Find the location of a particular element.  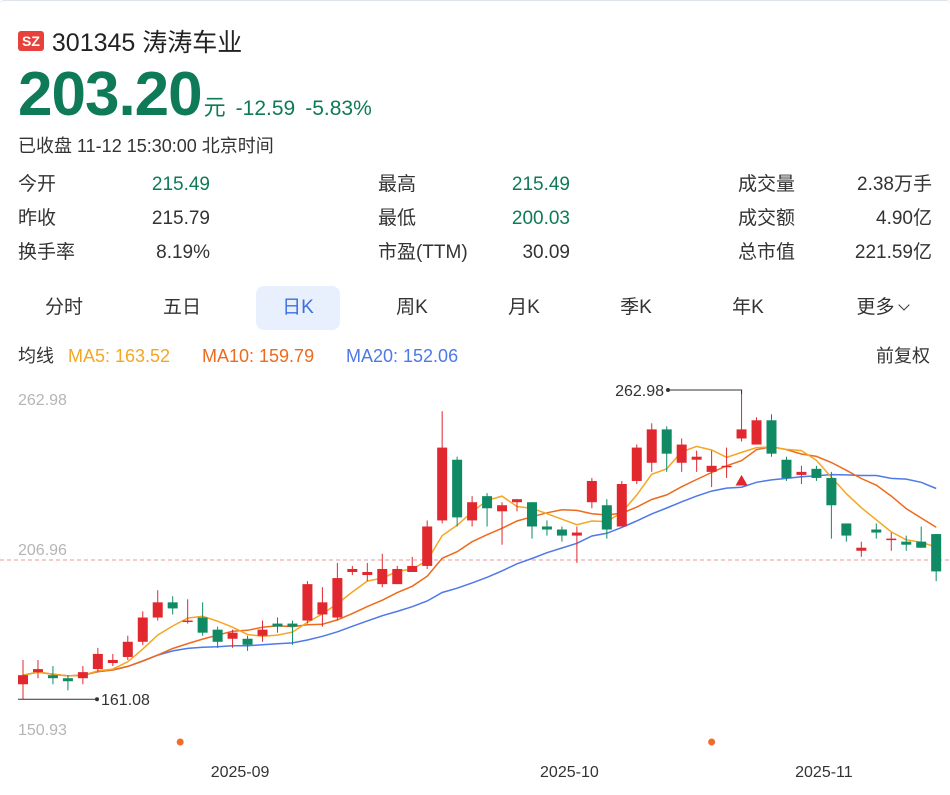

stat-label: 最低 is located at coordinates (397, 218).